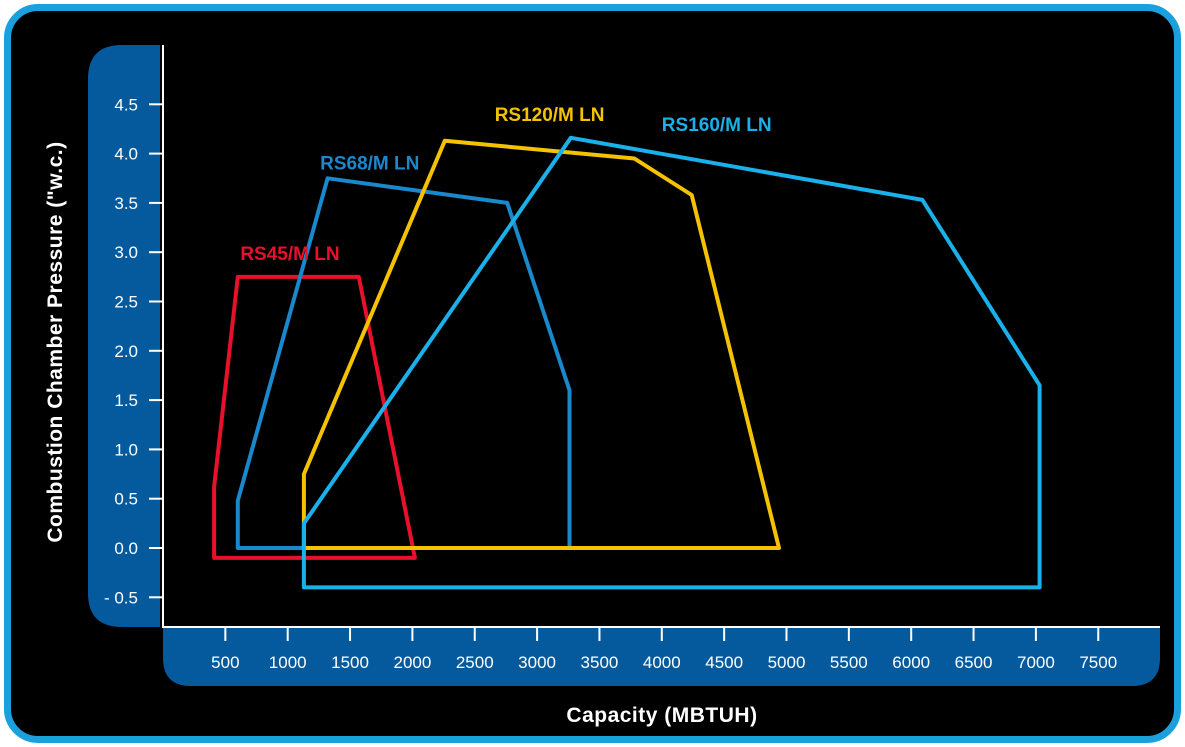 The width and height of the screenshot is (1185, 747). I want to click on x-tick-label: 6000, so click(911, 662).